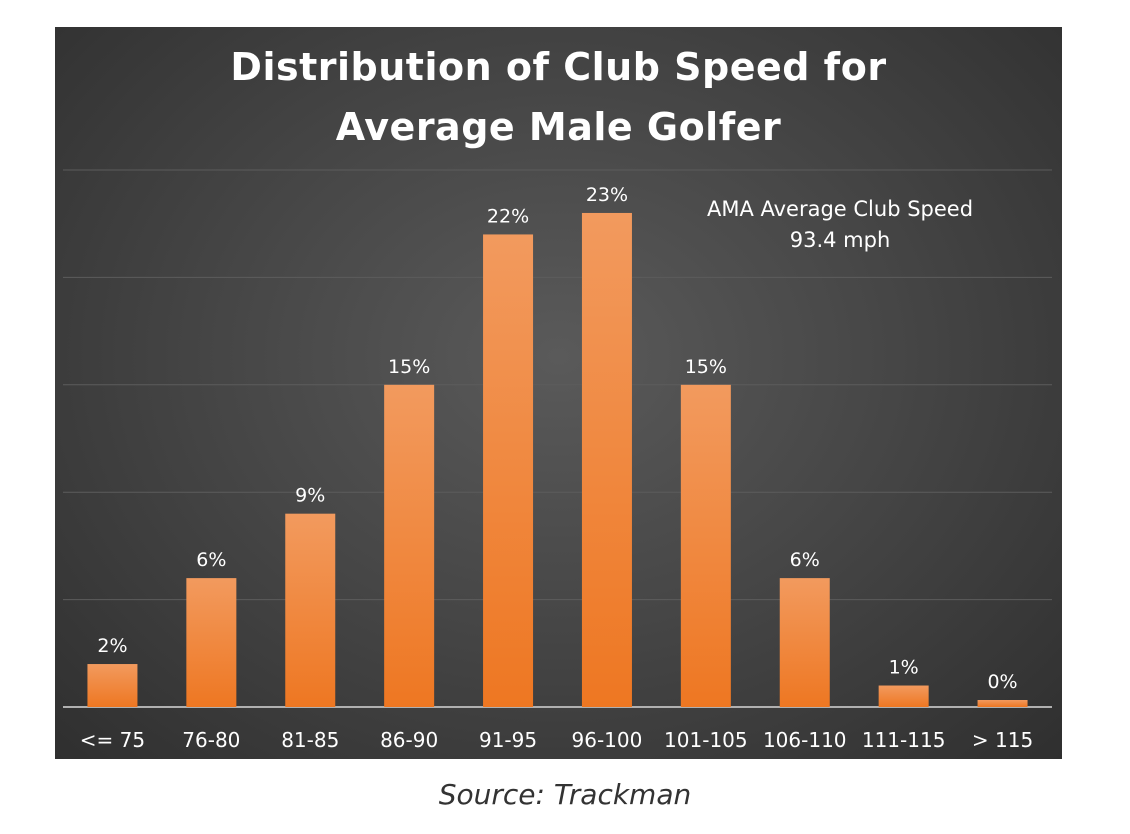 Image resolution: width=1130 pixels, height=834 pixels. Describe the element at coordinates (409, 740) in the screenshot. I see `x-tick-label: 86-90` at that location.